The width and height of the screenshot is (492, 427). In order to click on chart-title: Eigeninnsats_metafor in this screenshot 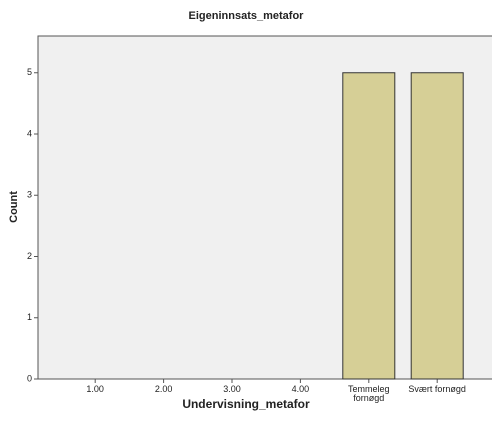, I will do `click(247, 16)`.